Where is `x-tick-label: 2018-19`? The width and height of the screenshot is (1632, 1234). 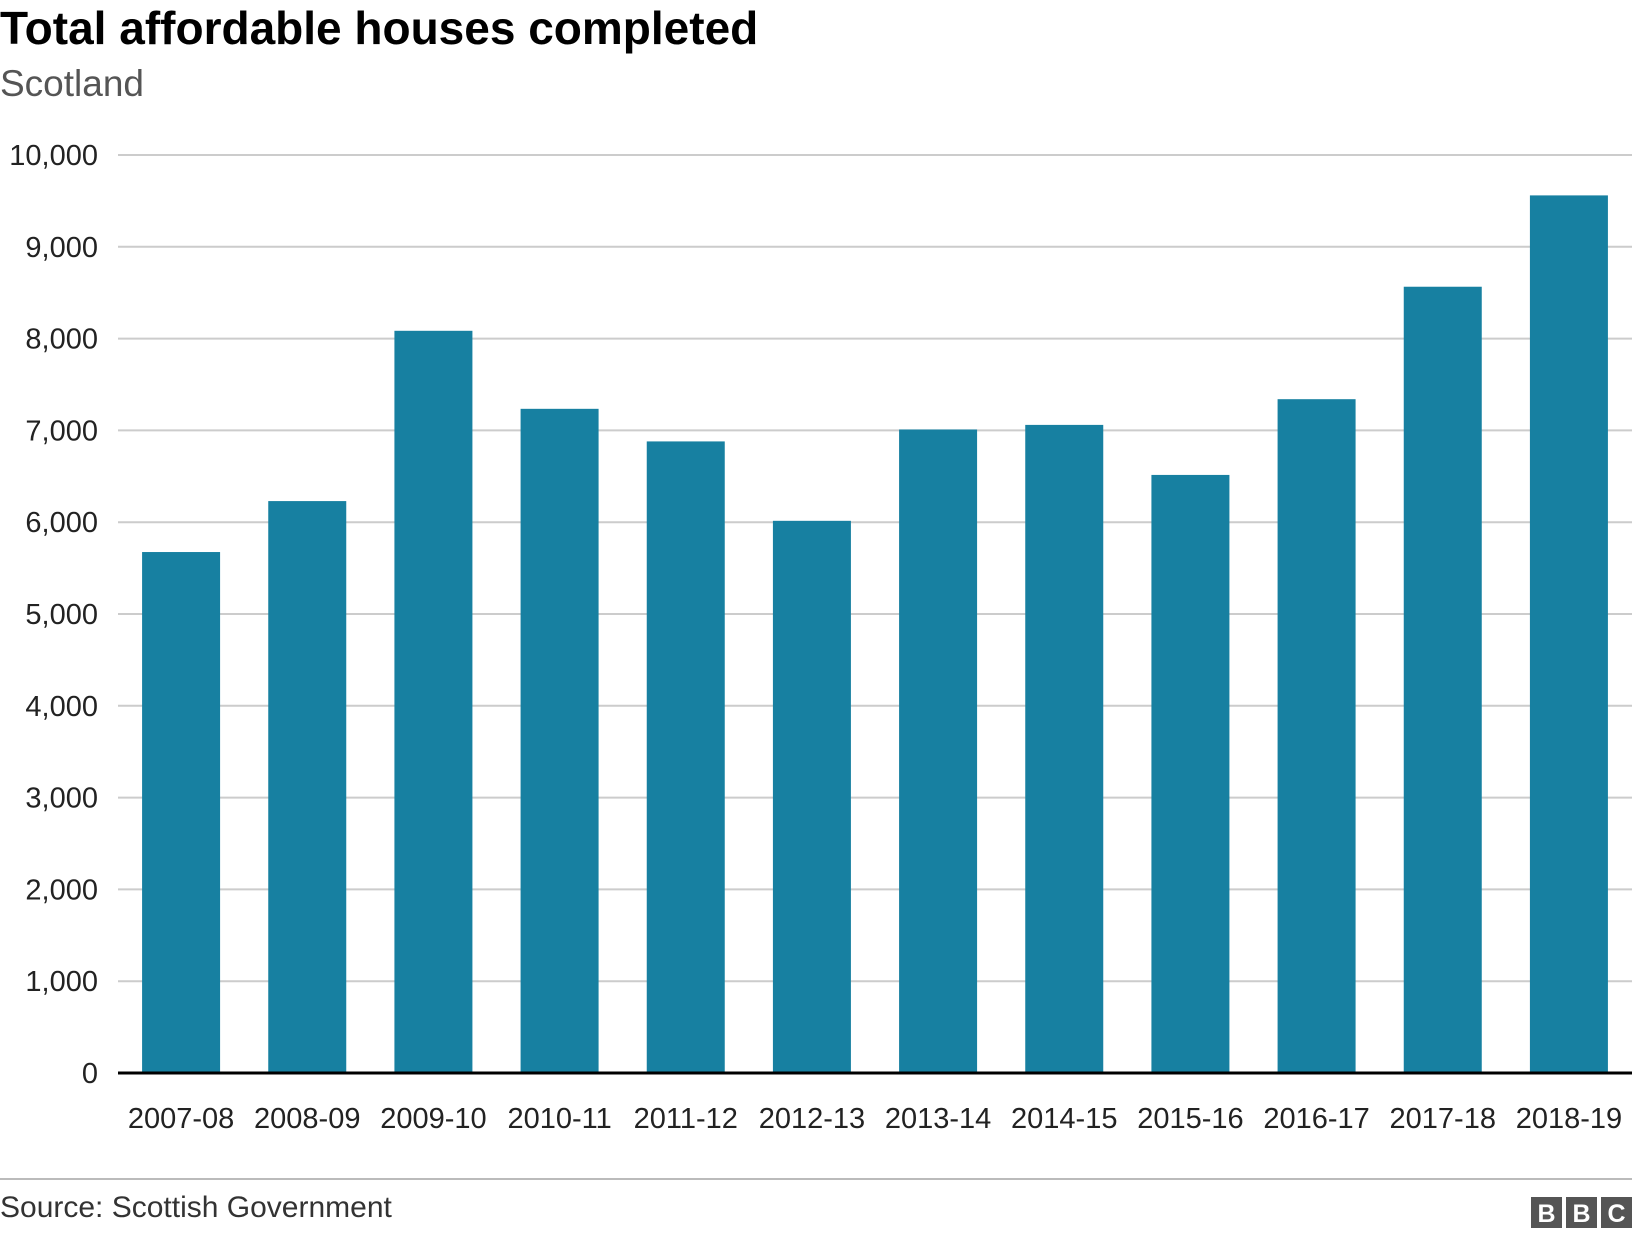 x-tick-label: 2018-19 is located at coordinates (1569, 1119).